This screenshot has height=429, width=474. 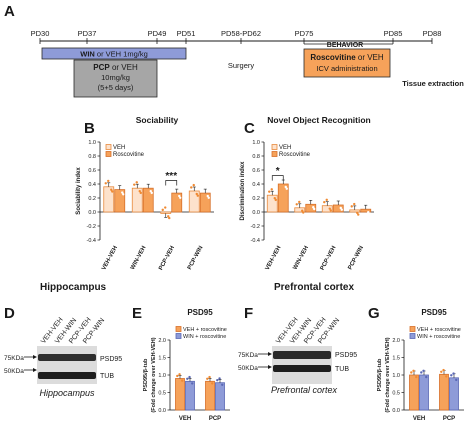 What do you see at coordinates (162, 359) in the screenshot?
I see `y-tick-label: 1.5` at bounding box center [162, 359].